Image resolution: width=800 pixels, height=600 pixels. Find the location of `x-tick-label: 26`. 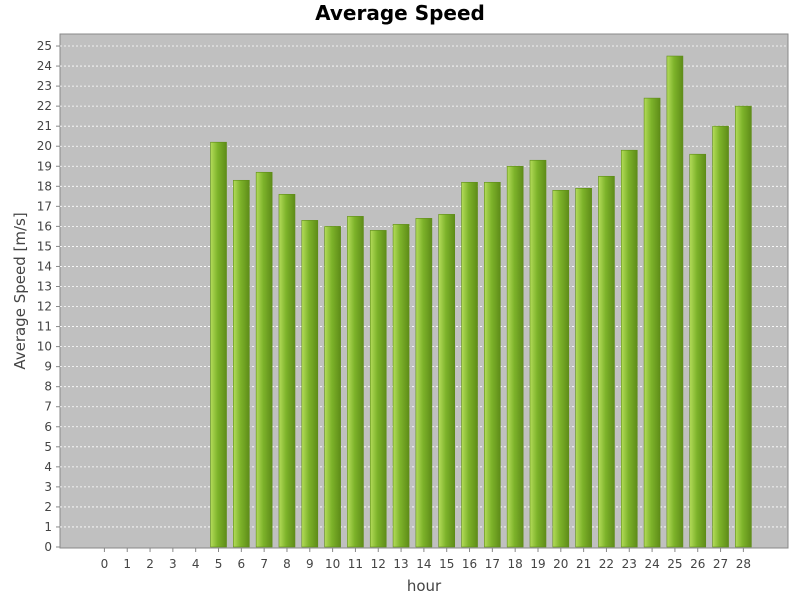

x-tick-label: 26 is located at coordinates (697, 564).